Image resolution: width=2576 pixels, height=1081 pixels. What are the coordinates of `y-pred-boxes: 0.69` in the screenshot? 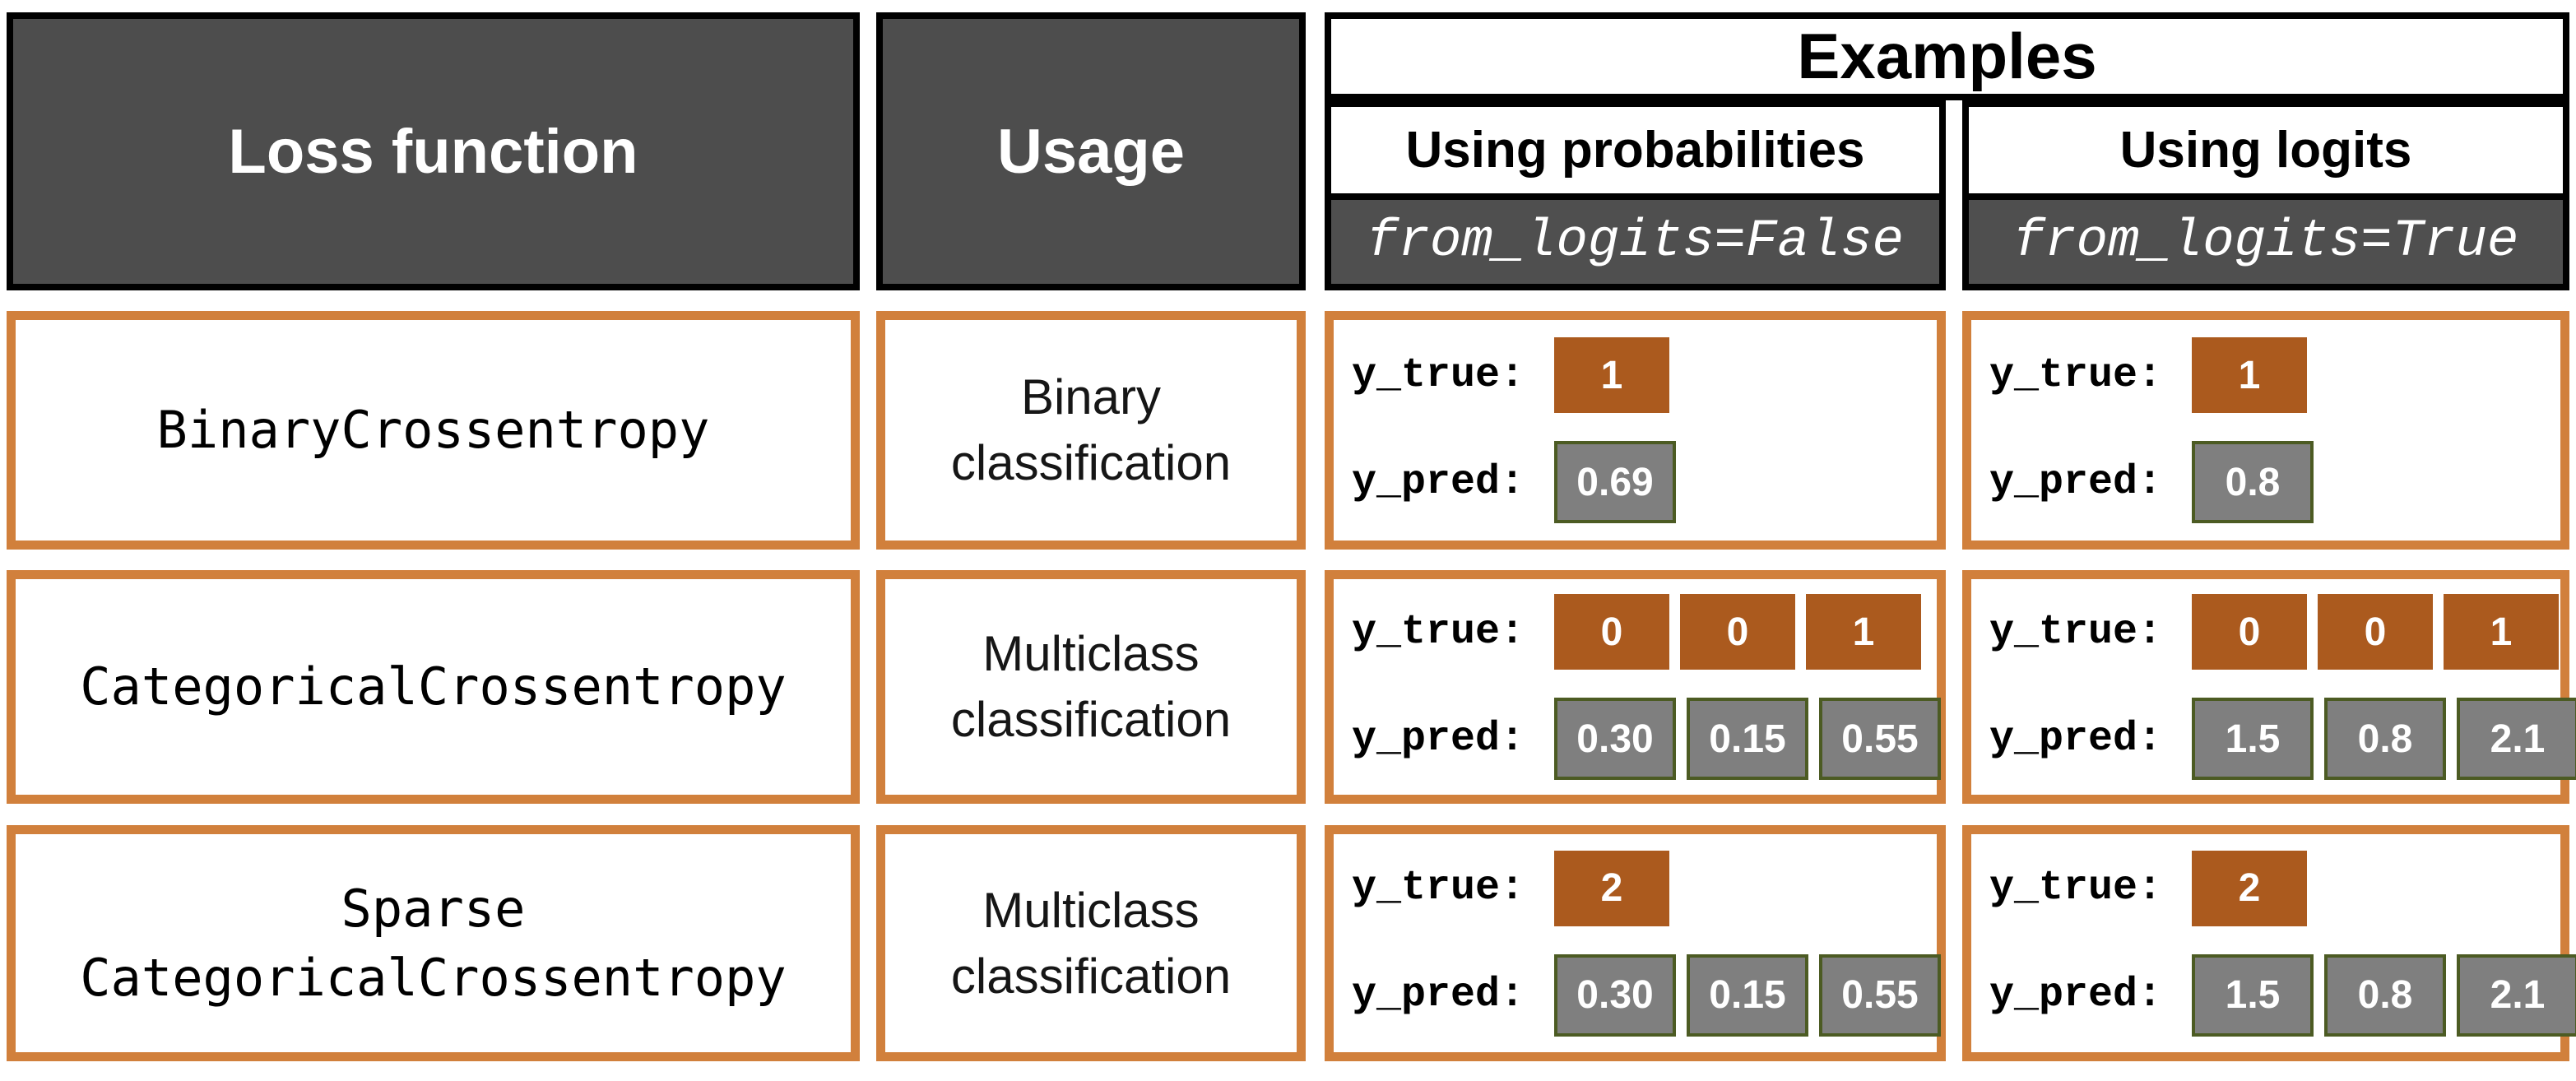 It's located at (1615, 482).